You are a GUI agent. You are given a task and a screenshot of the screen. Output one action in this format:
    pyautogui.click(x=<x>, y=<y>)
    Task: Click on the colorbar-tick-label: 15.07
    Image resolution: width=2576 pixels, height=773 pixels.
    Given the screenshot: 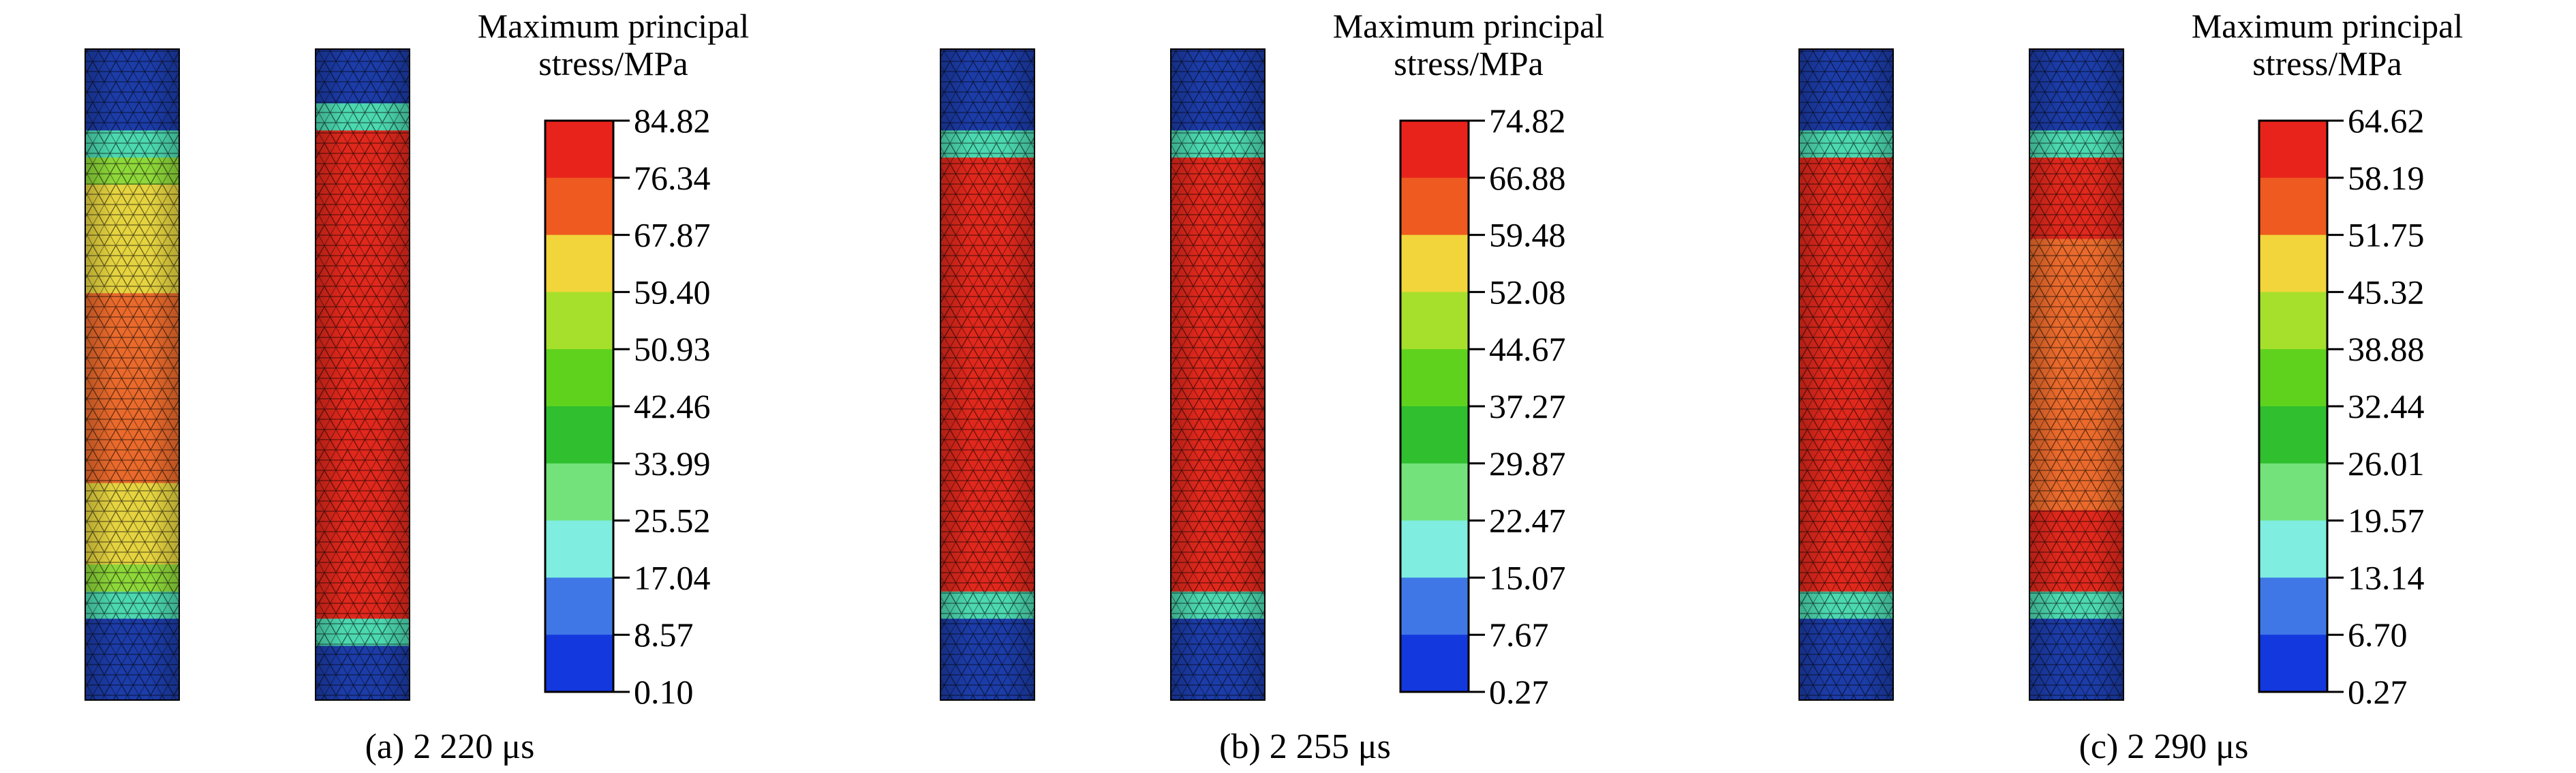 What is the action you would take?
    pyautogui.click(x=1527, y=577)
    